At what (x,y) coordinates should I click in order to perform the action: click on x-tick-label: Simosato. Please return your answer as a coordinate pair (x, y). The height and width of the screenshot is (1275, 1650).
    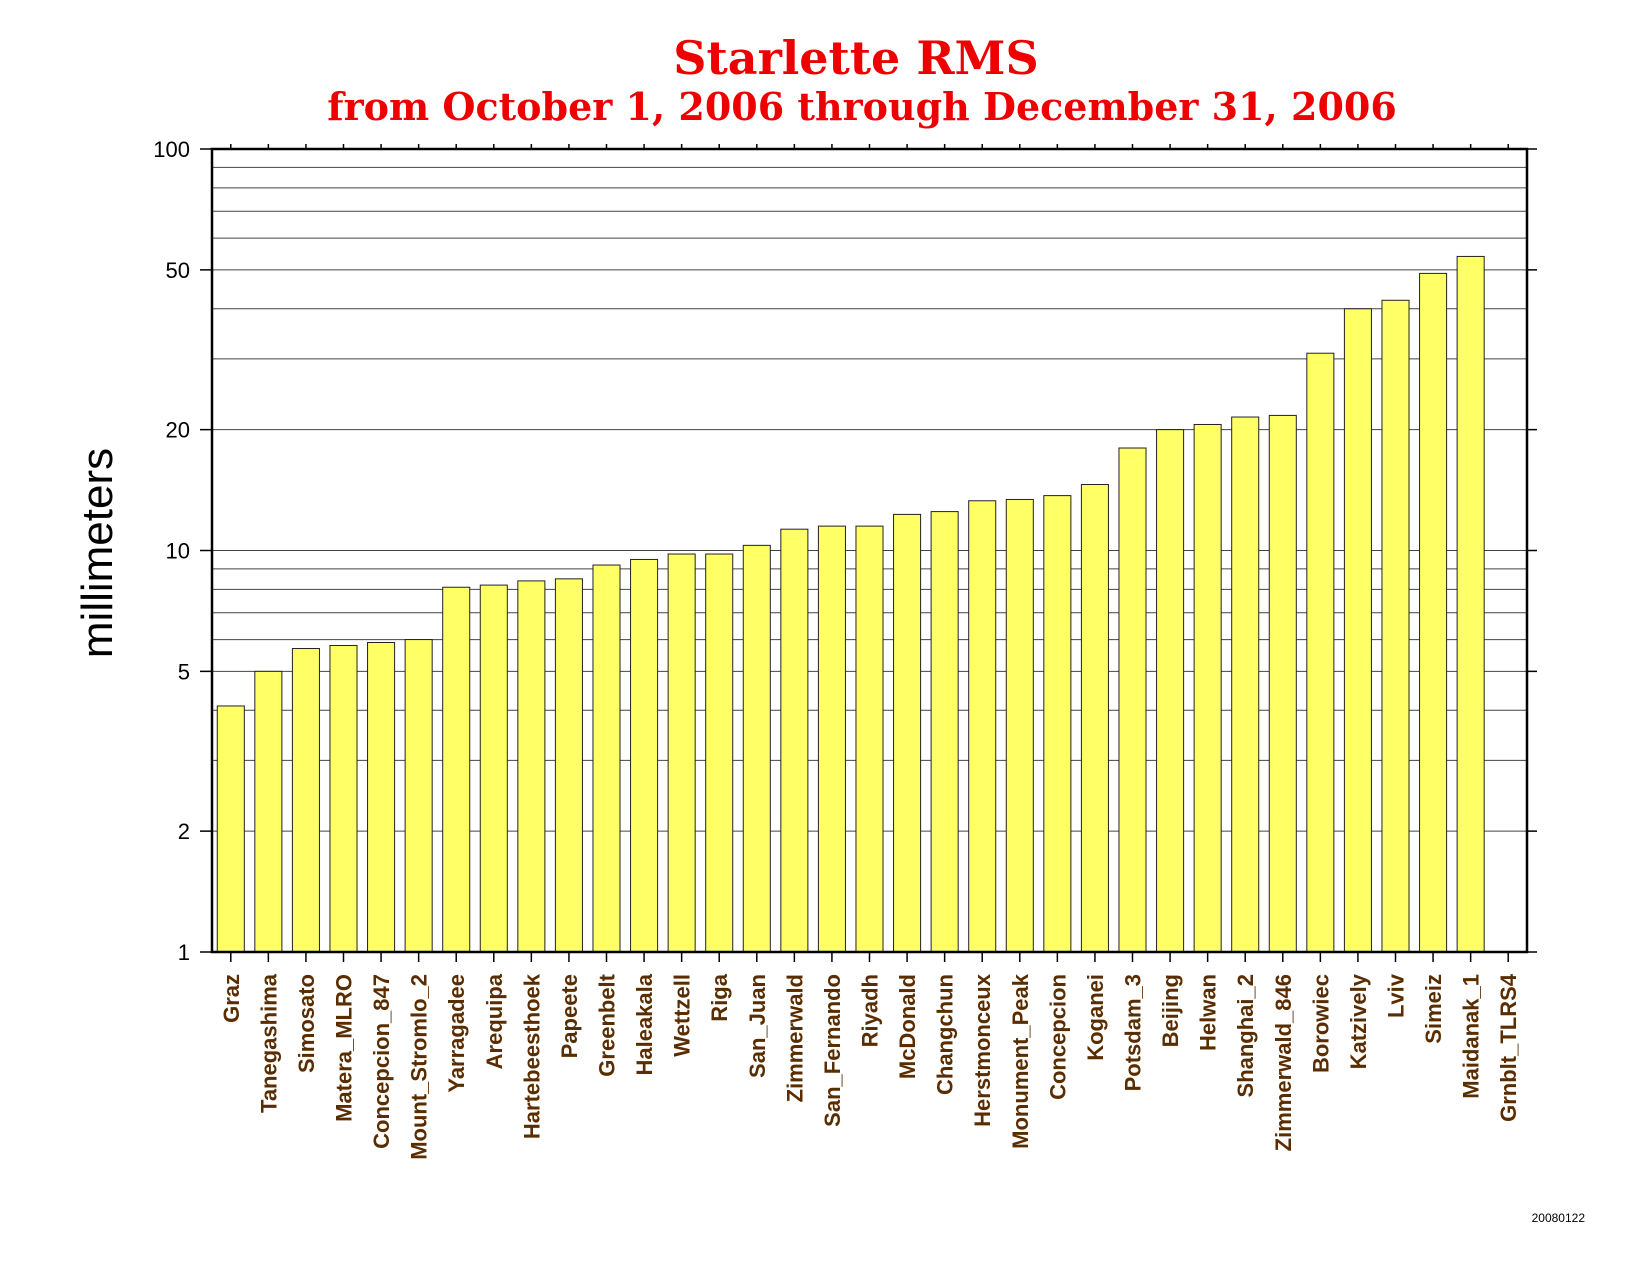
    Looking at the image, I should click on (306, 1023).